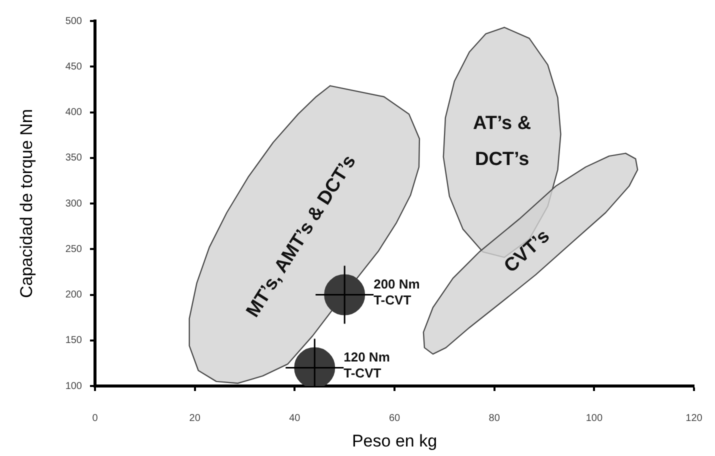  I want to click on x-tick-label: 100, so click(594, 418).